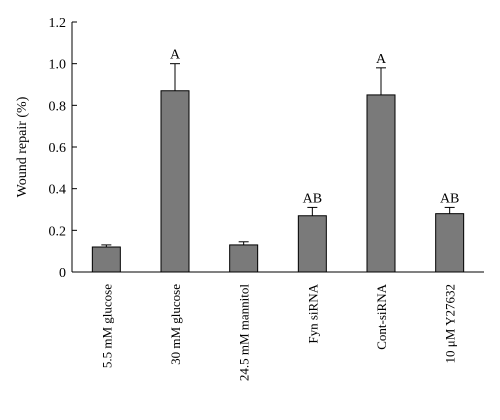  What do you see at coordinates (58, 106) in the screenshot?
I see `y-tick-label: 0.8` at bounding box center [58, 106].